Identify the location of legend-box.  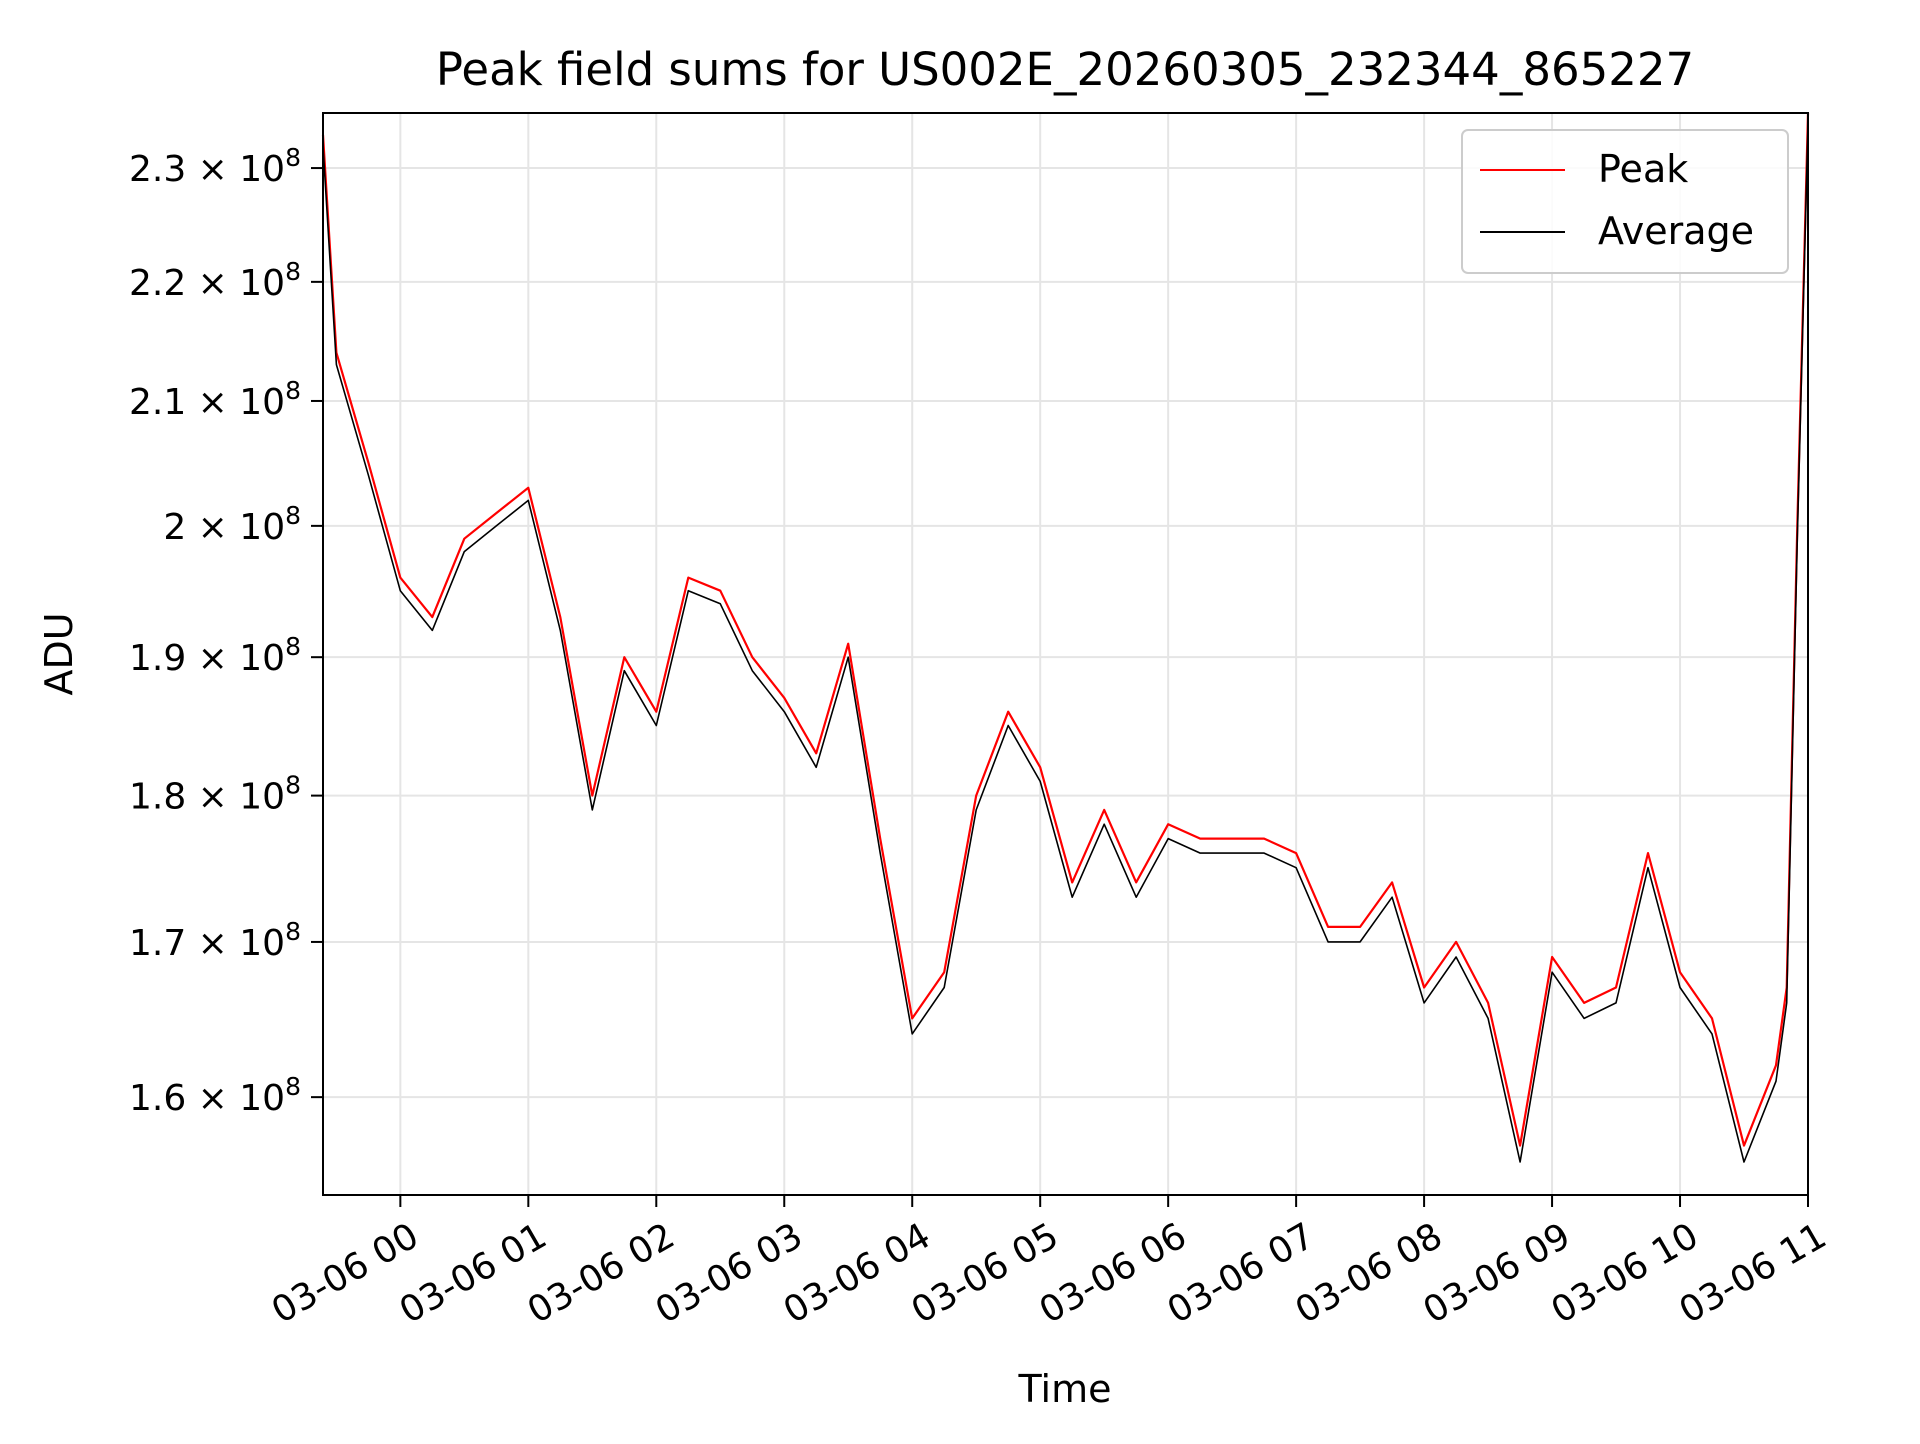
(1625, 201).